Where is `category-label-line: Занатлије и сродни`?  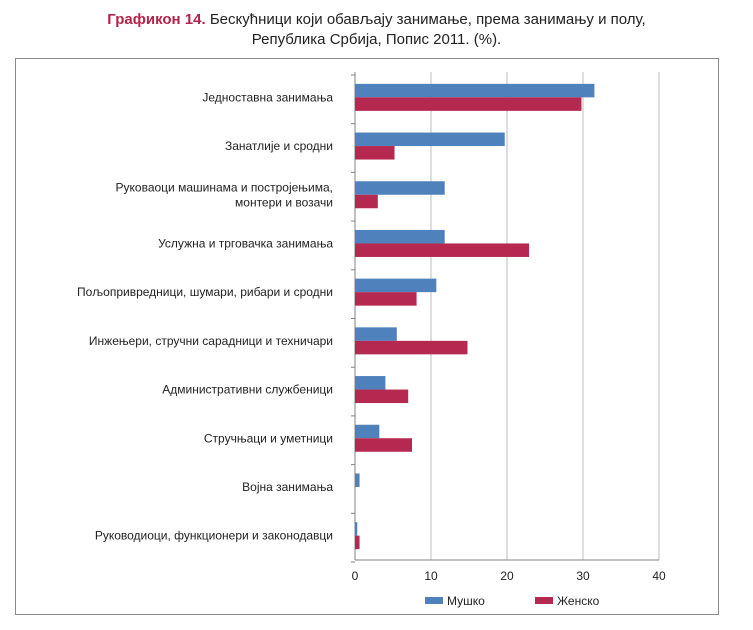 category-label-line: Занатлије и сродни is located at coordinates (279, 146).